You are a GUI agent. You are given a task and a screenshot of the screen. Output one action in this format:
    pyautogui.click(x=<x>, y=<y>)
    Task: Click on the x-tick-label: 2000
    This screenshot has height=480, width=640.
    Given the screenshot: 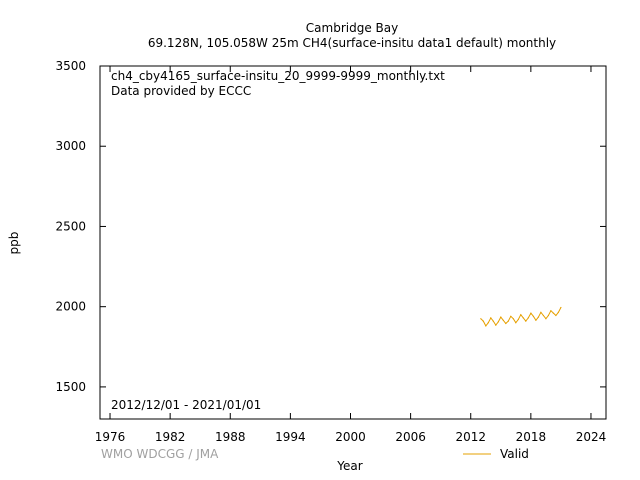 What is the action you would take?
    pyautogui.click(x=350, y=437)
    